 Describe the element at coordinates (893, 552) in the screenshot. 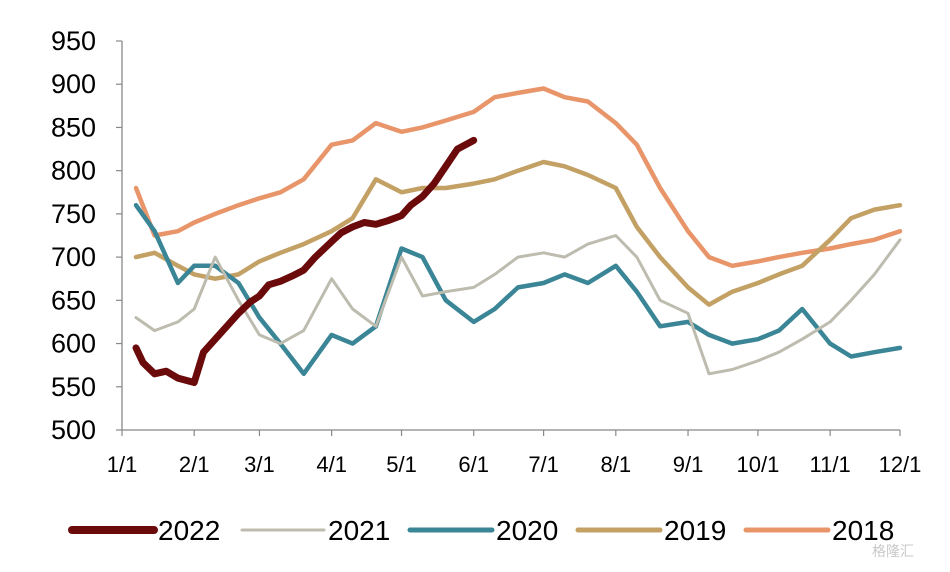

I see `watermark-logo: 格隆汇` at that location.